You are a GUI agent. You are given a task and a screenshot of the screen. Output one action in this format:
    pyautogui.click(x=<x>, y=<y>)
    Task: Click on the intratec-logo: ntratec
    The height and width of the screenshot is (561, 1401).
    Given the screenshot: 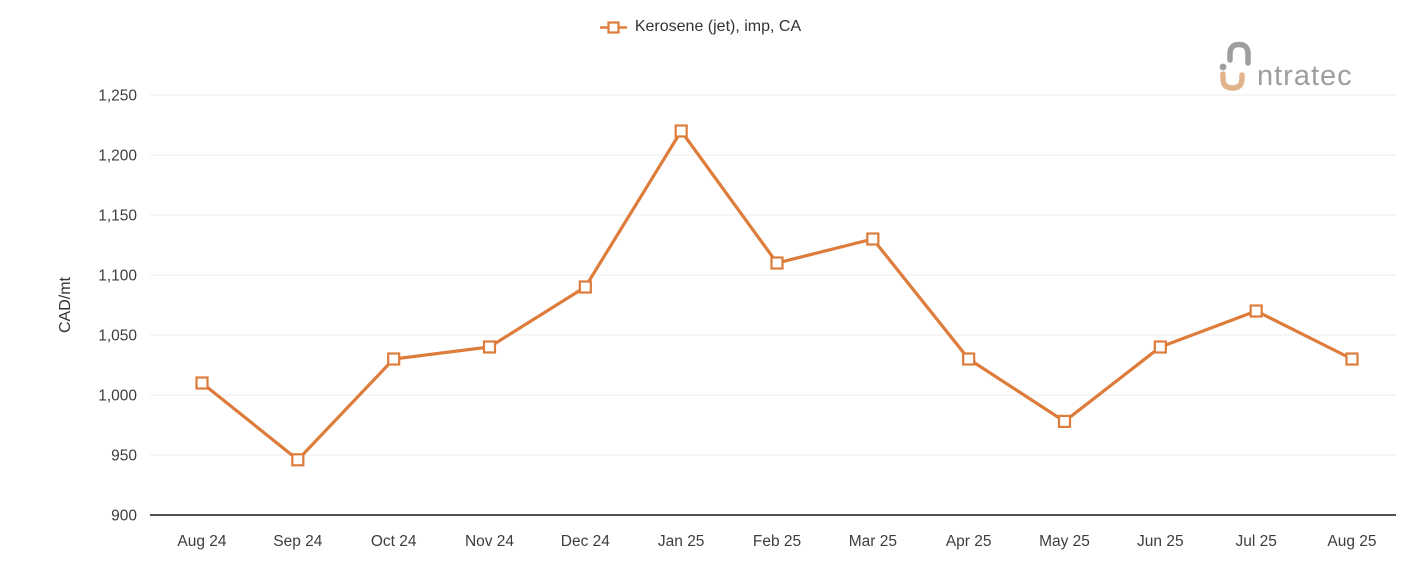 What is the action you would take?
    pyautogui.click(x=1284, y=66)
    